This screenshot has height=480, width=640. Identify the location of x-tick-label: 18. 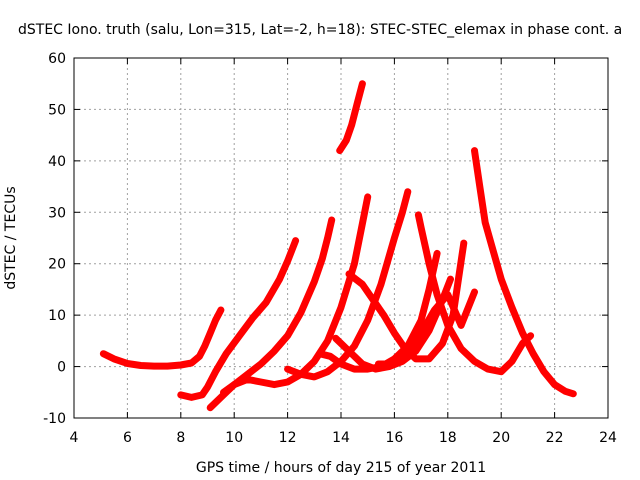
(448, 438).